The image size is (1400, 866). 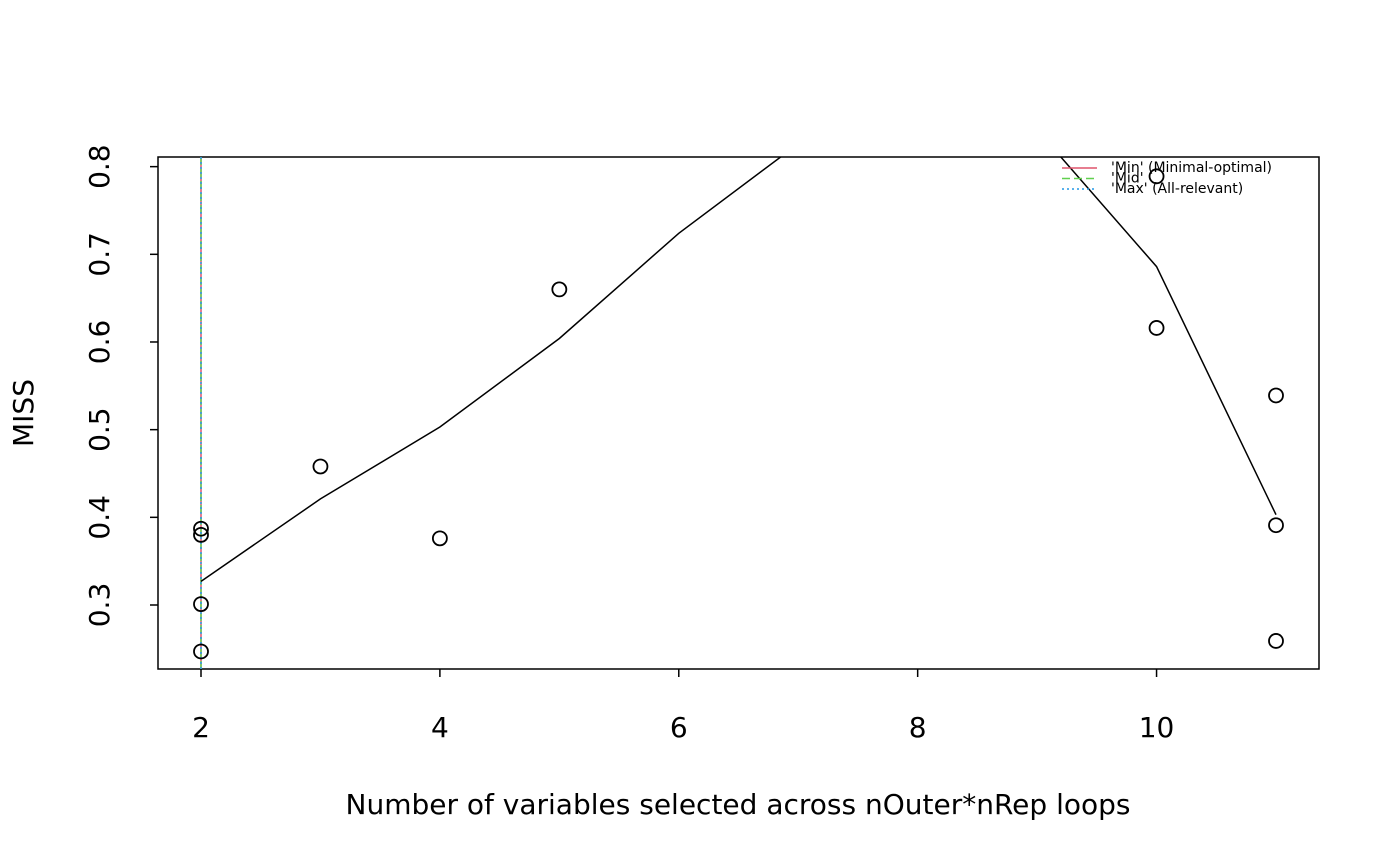 I want to click on y-tick-label: 0.3, so click(x=99, y=605).